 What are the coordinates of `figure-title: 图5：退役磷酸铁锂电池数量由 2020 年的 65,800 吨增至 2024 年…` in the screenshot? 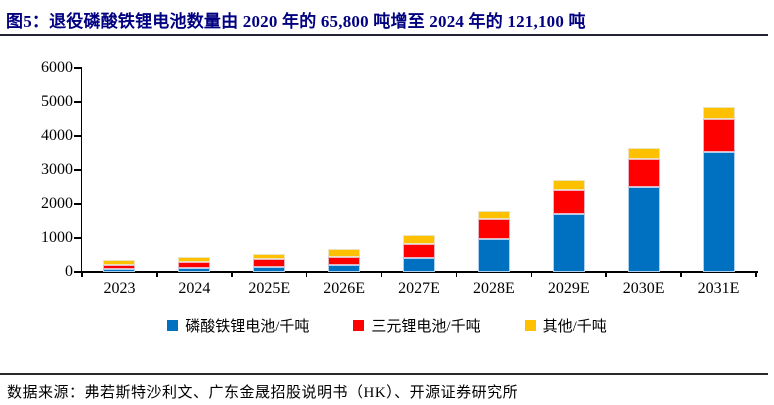 It's located at (296, 21).